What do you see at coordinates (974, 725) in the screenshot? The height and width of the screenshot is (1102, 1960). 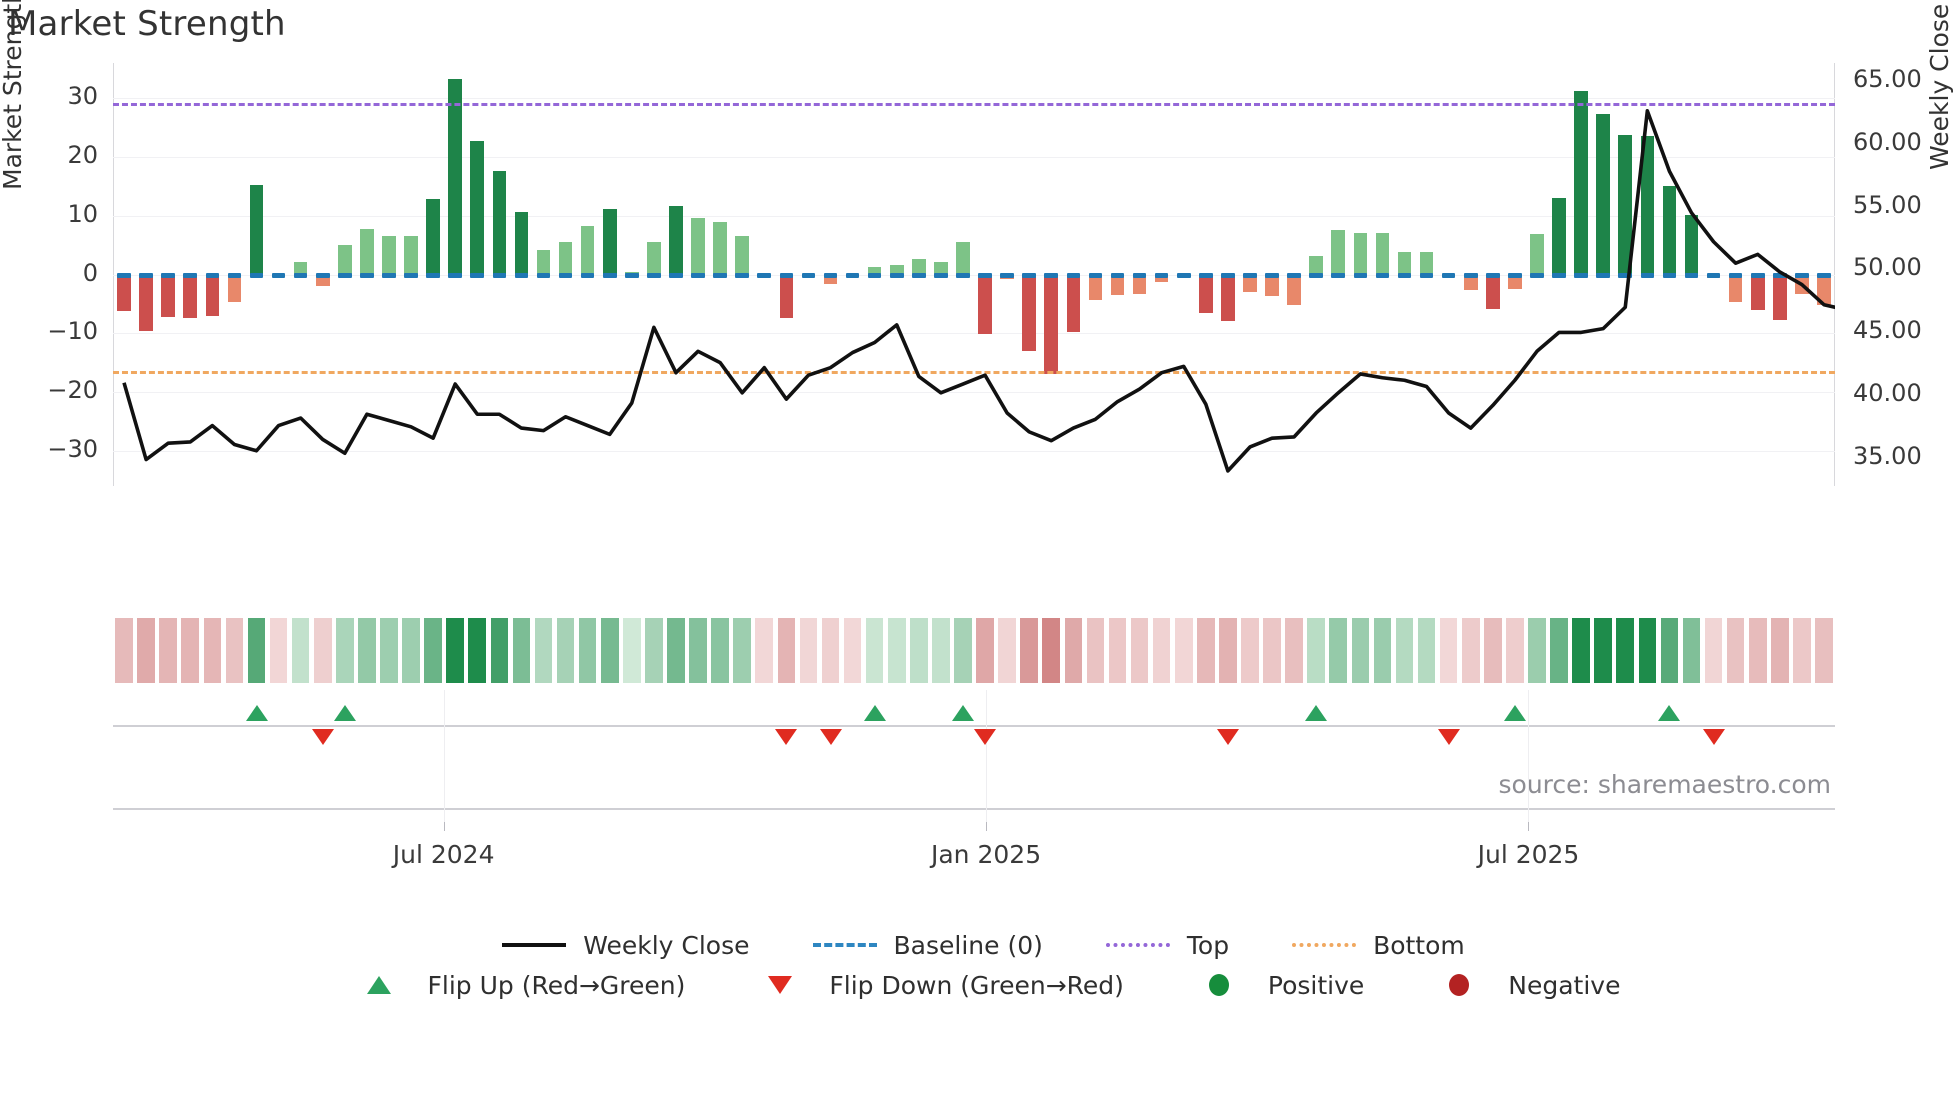 I see `flip-markers-panel` at bounding box center [974, 725].